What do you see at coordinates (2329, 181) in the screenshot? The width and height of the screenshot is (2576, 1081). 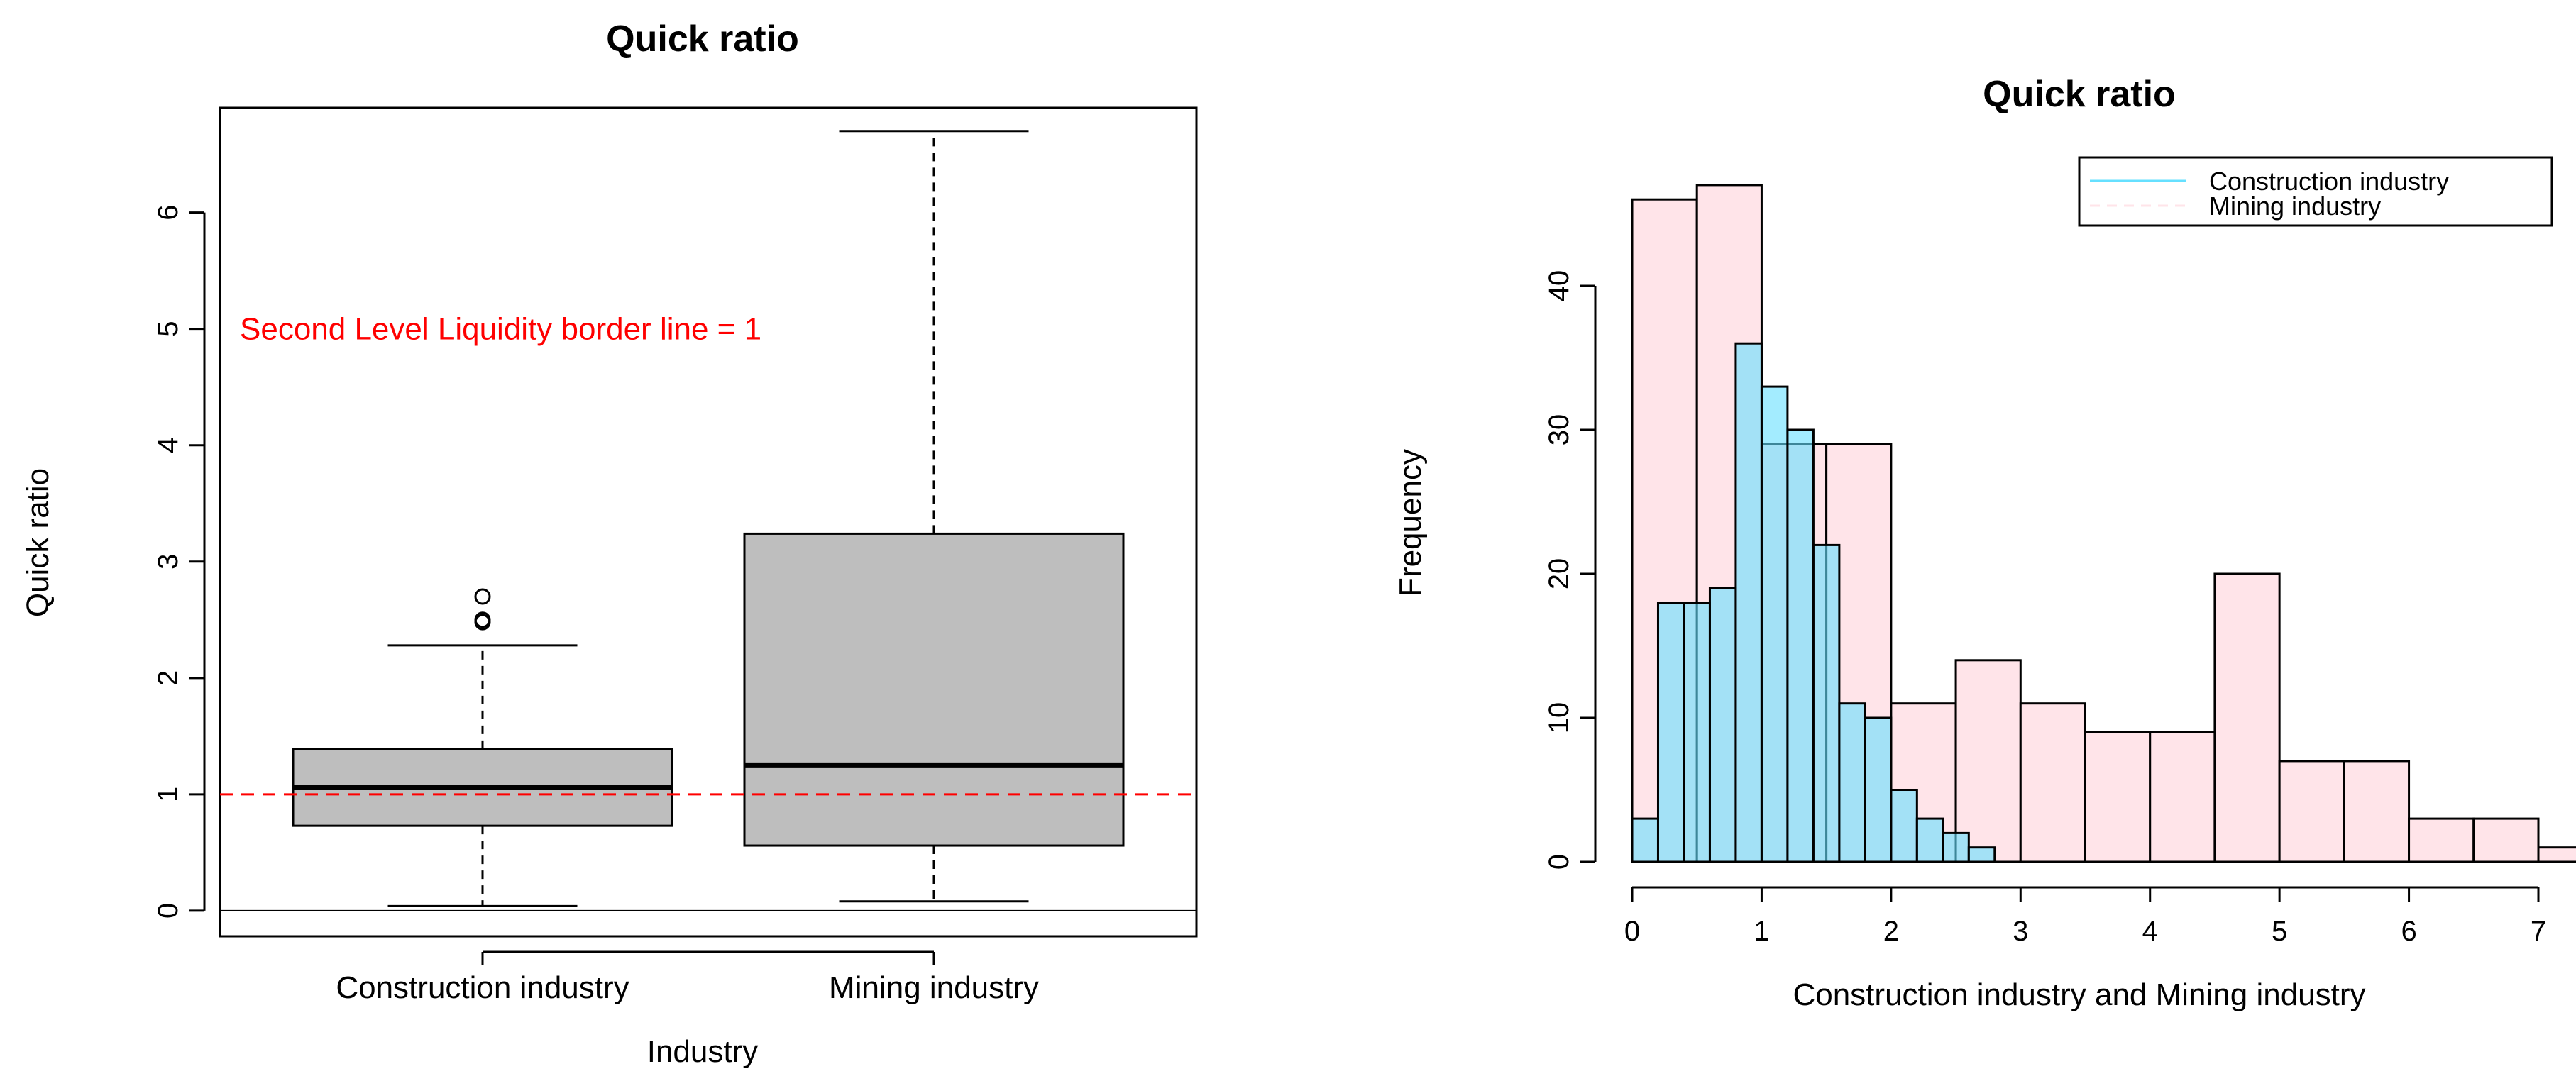 I see `legend-label-construction: Construction industry` at bounding box center [2329, 181].